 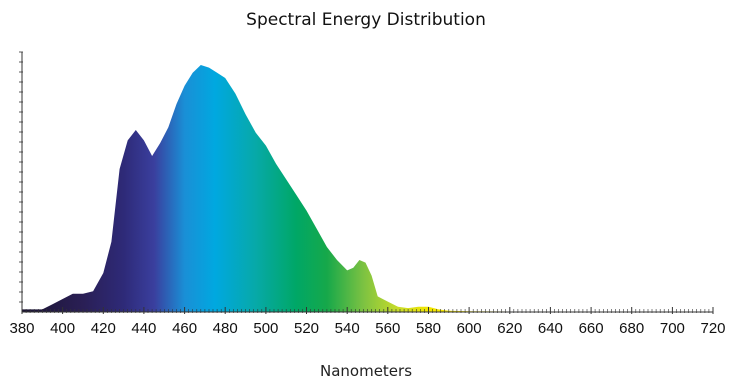 I want to click on x-tick-label: 620, so click(x=509, y=328).